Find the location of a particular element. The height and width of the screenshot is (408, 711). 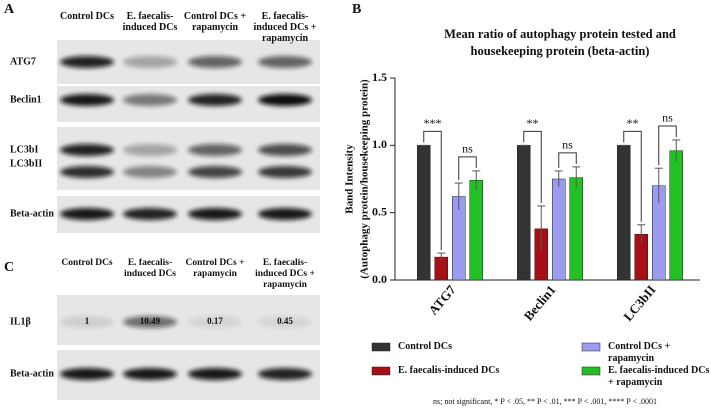

legend-label: E. faecalis-induced DCs is located at coordinates (449, 370).